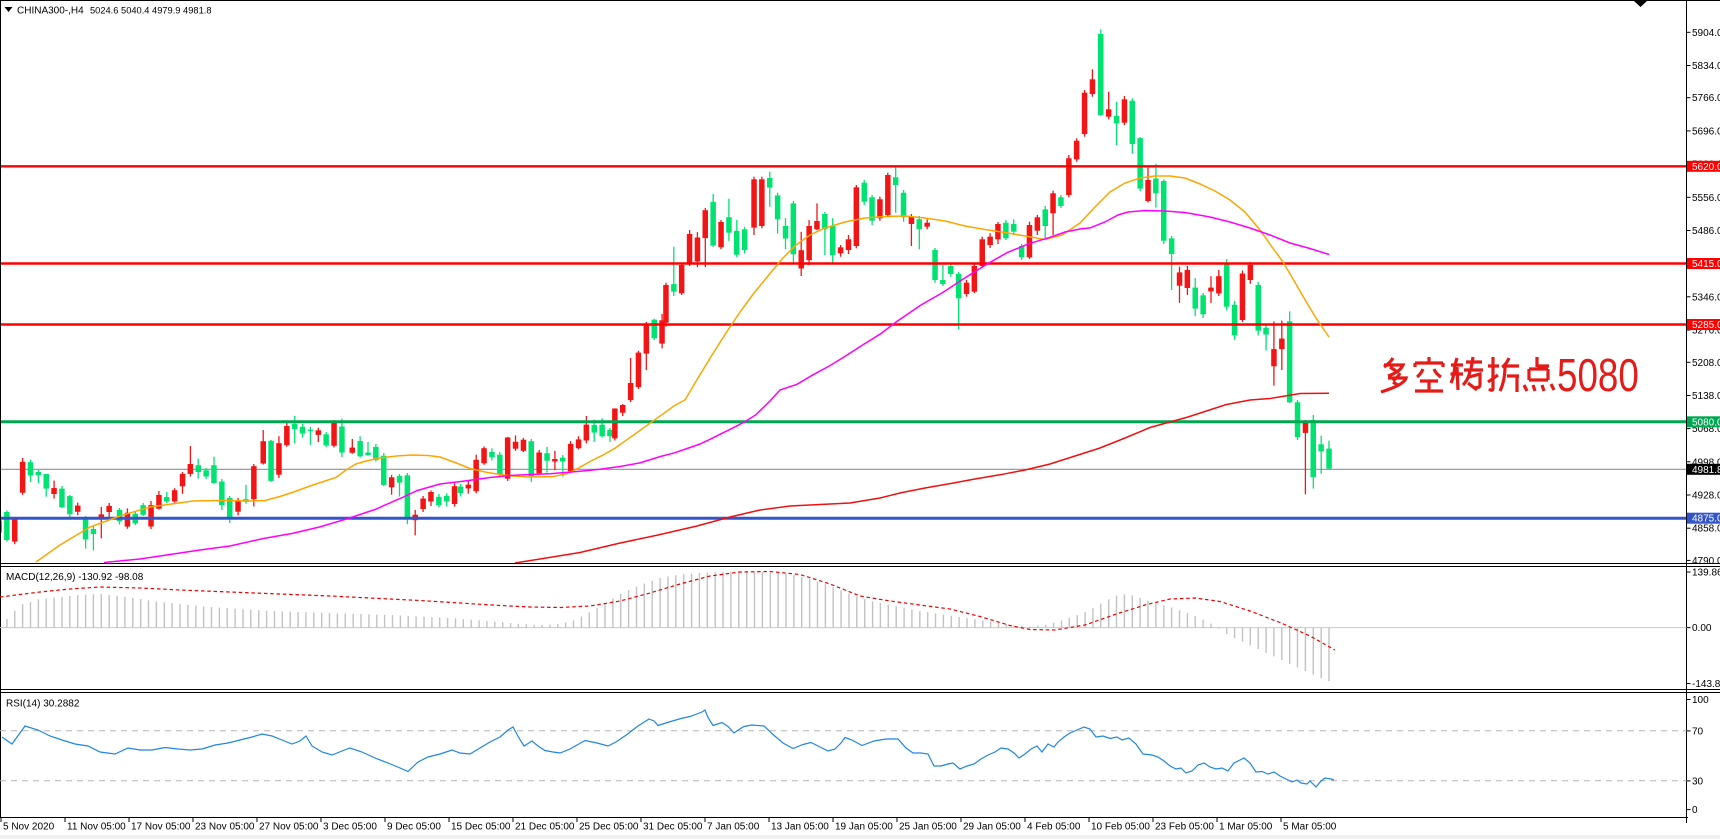 The image size is (1720, 839). I want to click on svg-text: 19 Jan 05:00, so click(864, 827).